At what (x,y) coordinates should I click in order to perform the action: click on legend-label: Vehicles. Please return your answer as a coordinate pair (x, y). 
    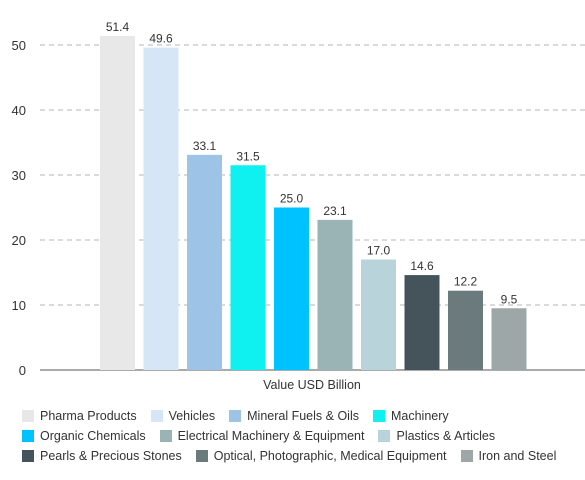
    Looking at the image, I should click on (192, 416).